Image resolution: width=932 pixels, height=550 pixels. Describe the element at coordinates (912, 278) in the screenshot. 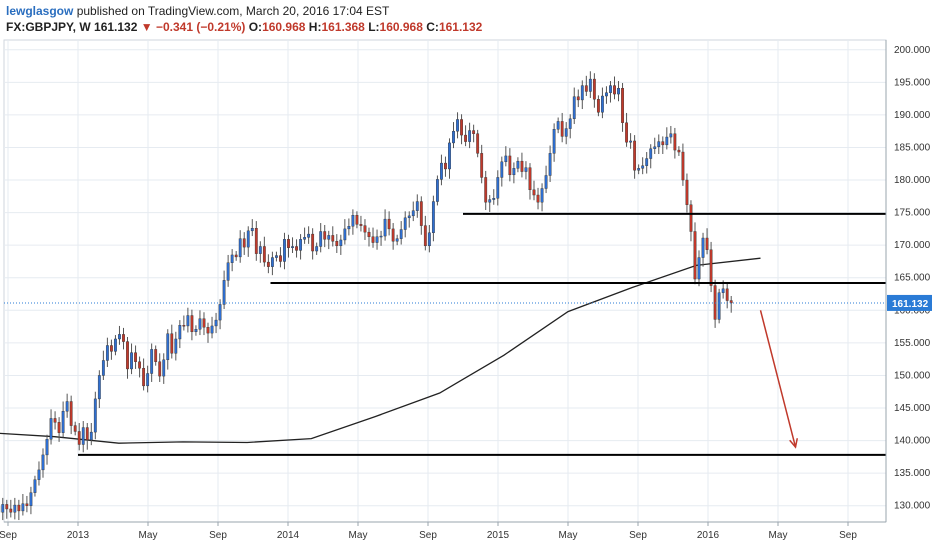

I see `y-tick-label: 165.000` at that location.